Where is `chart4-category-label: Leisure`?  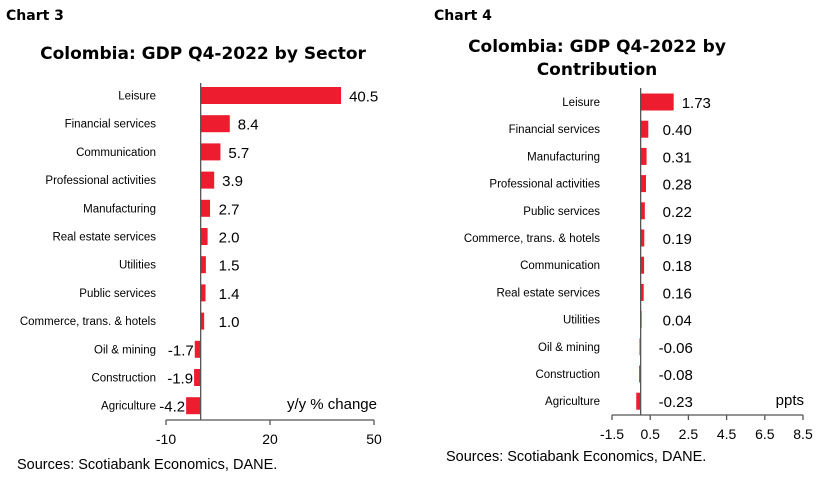 chart4-category-label: Leisure is located at coordinates (581, 103).